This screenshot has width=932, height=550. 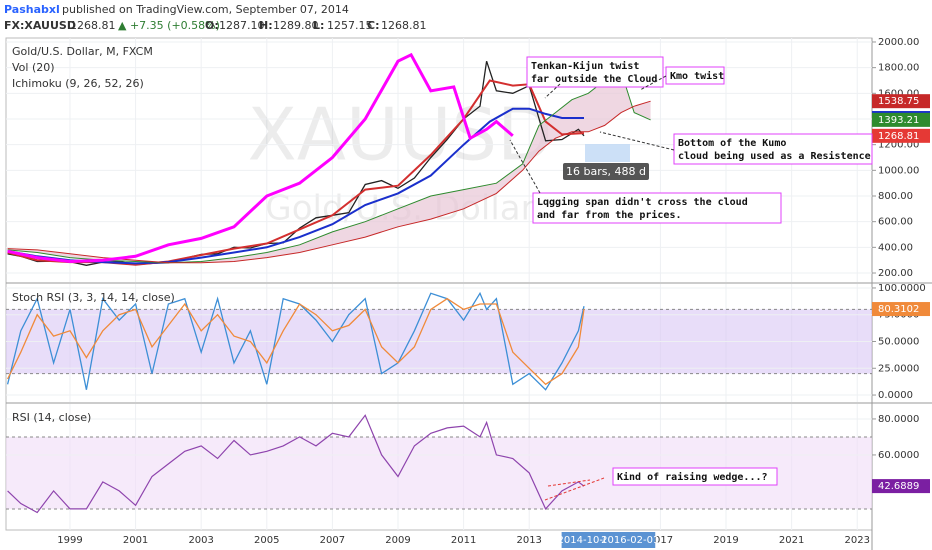 I want to click on author: Pashabxl, so click(x=32, y=9).